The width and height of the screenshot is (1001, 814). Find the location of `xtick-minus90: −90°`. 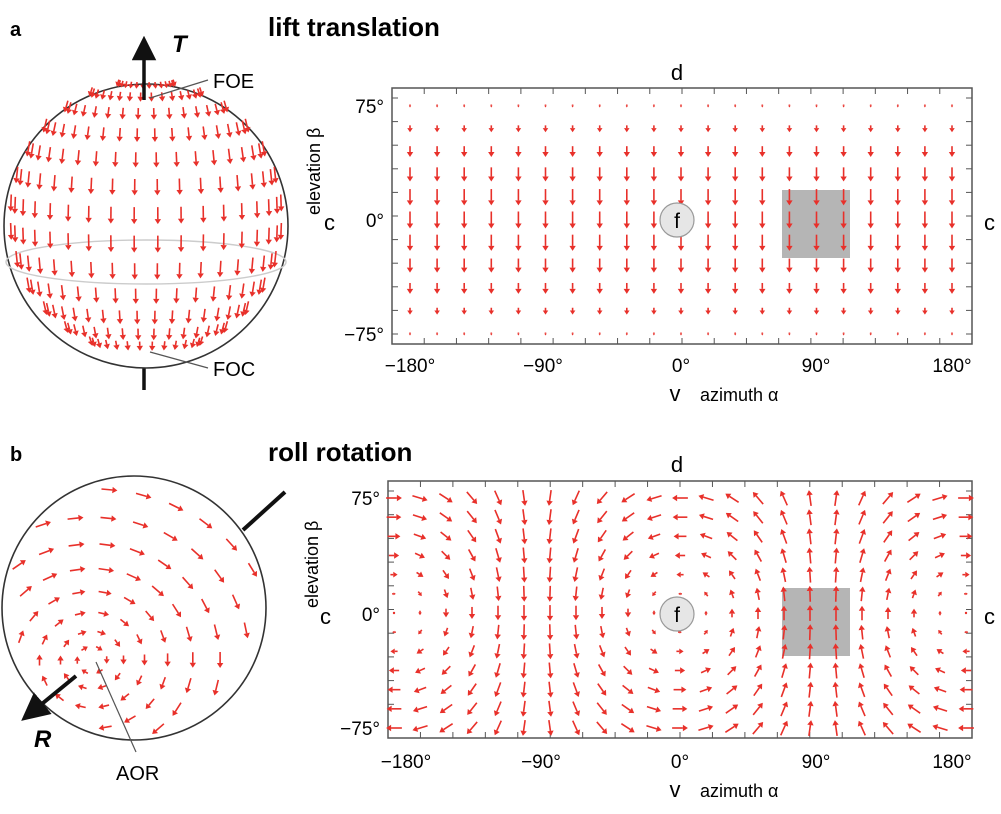

xtick-minus90: −90° is located at coordinates (541, 762).